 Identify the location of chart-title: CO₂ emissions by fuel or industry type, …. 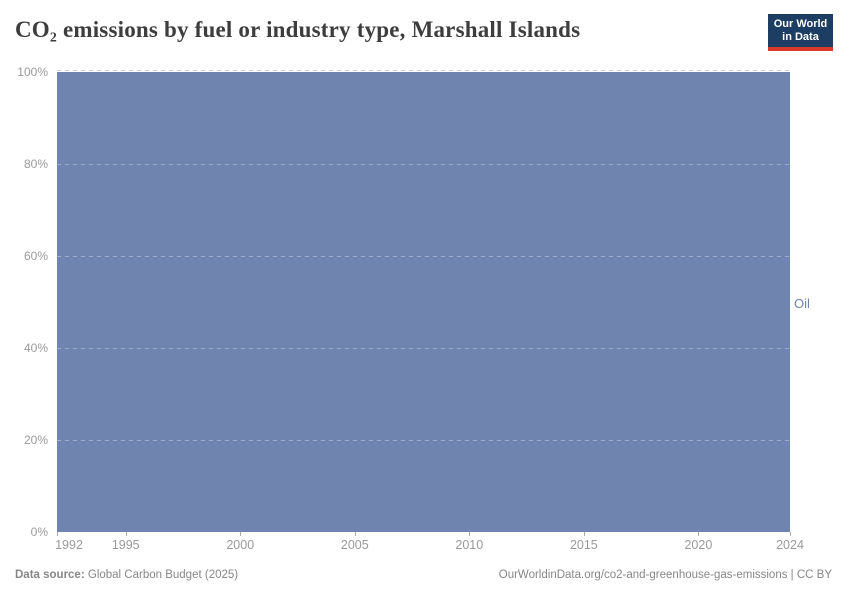
(298, 29).